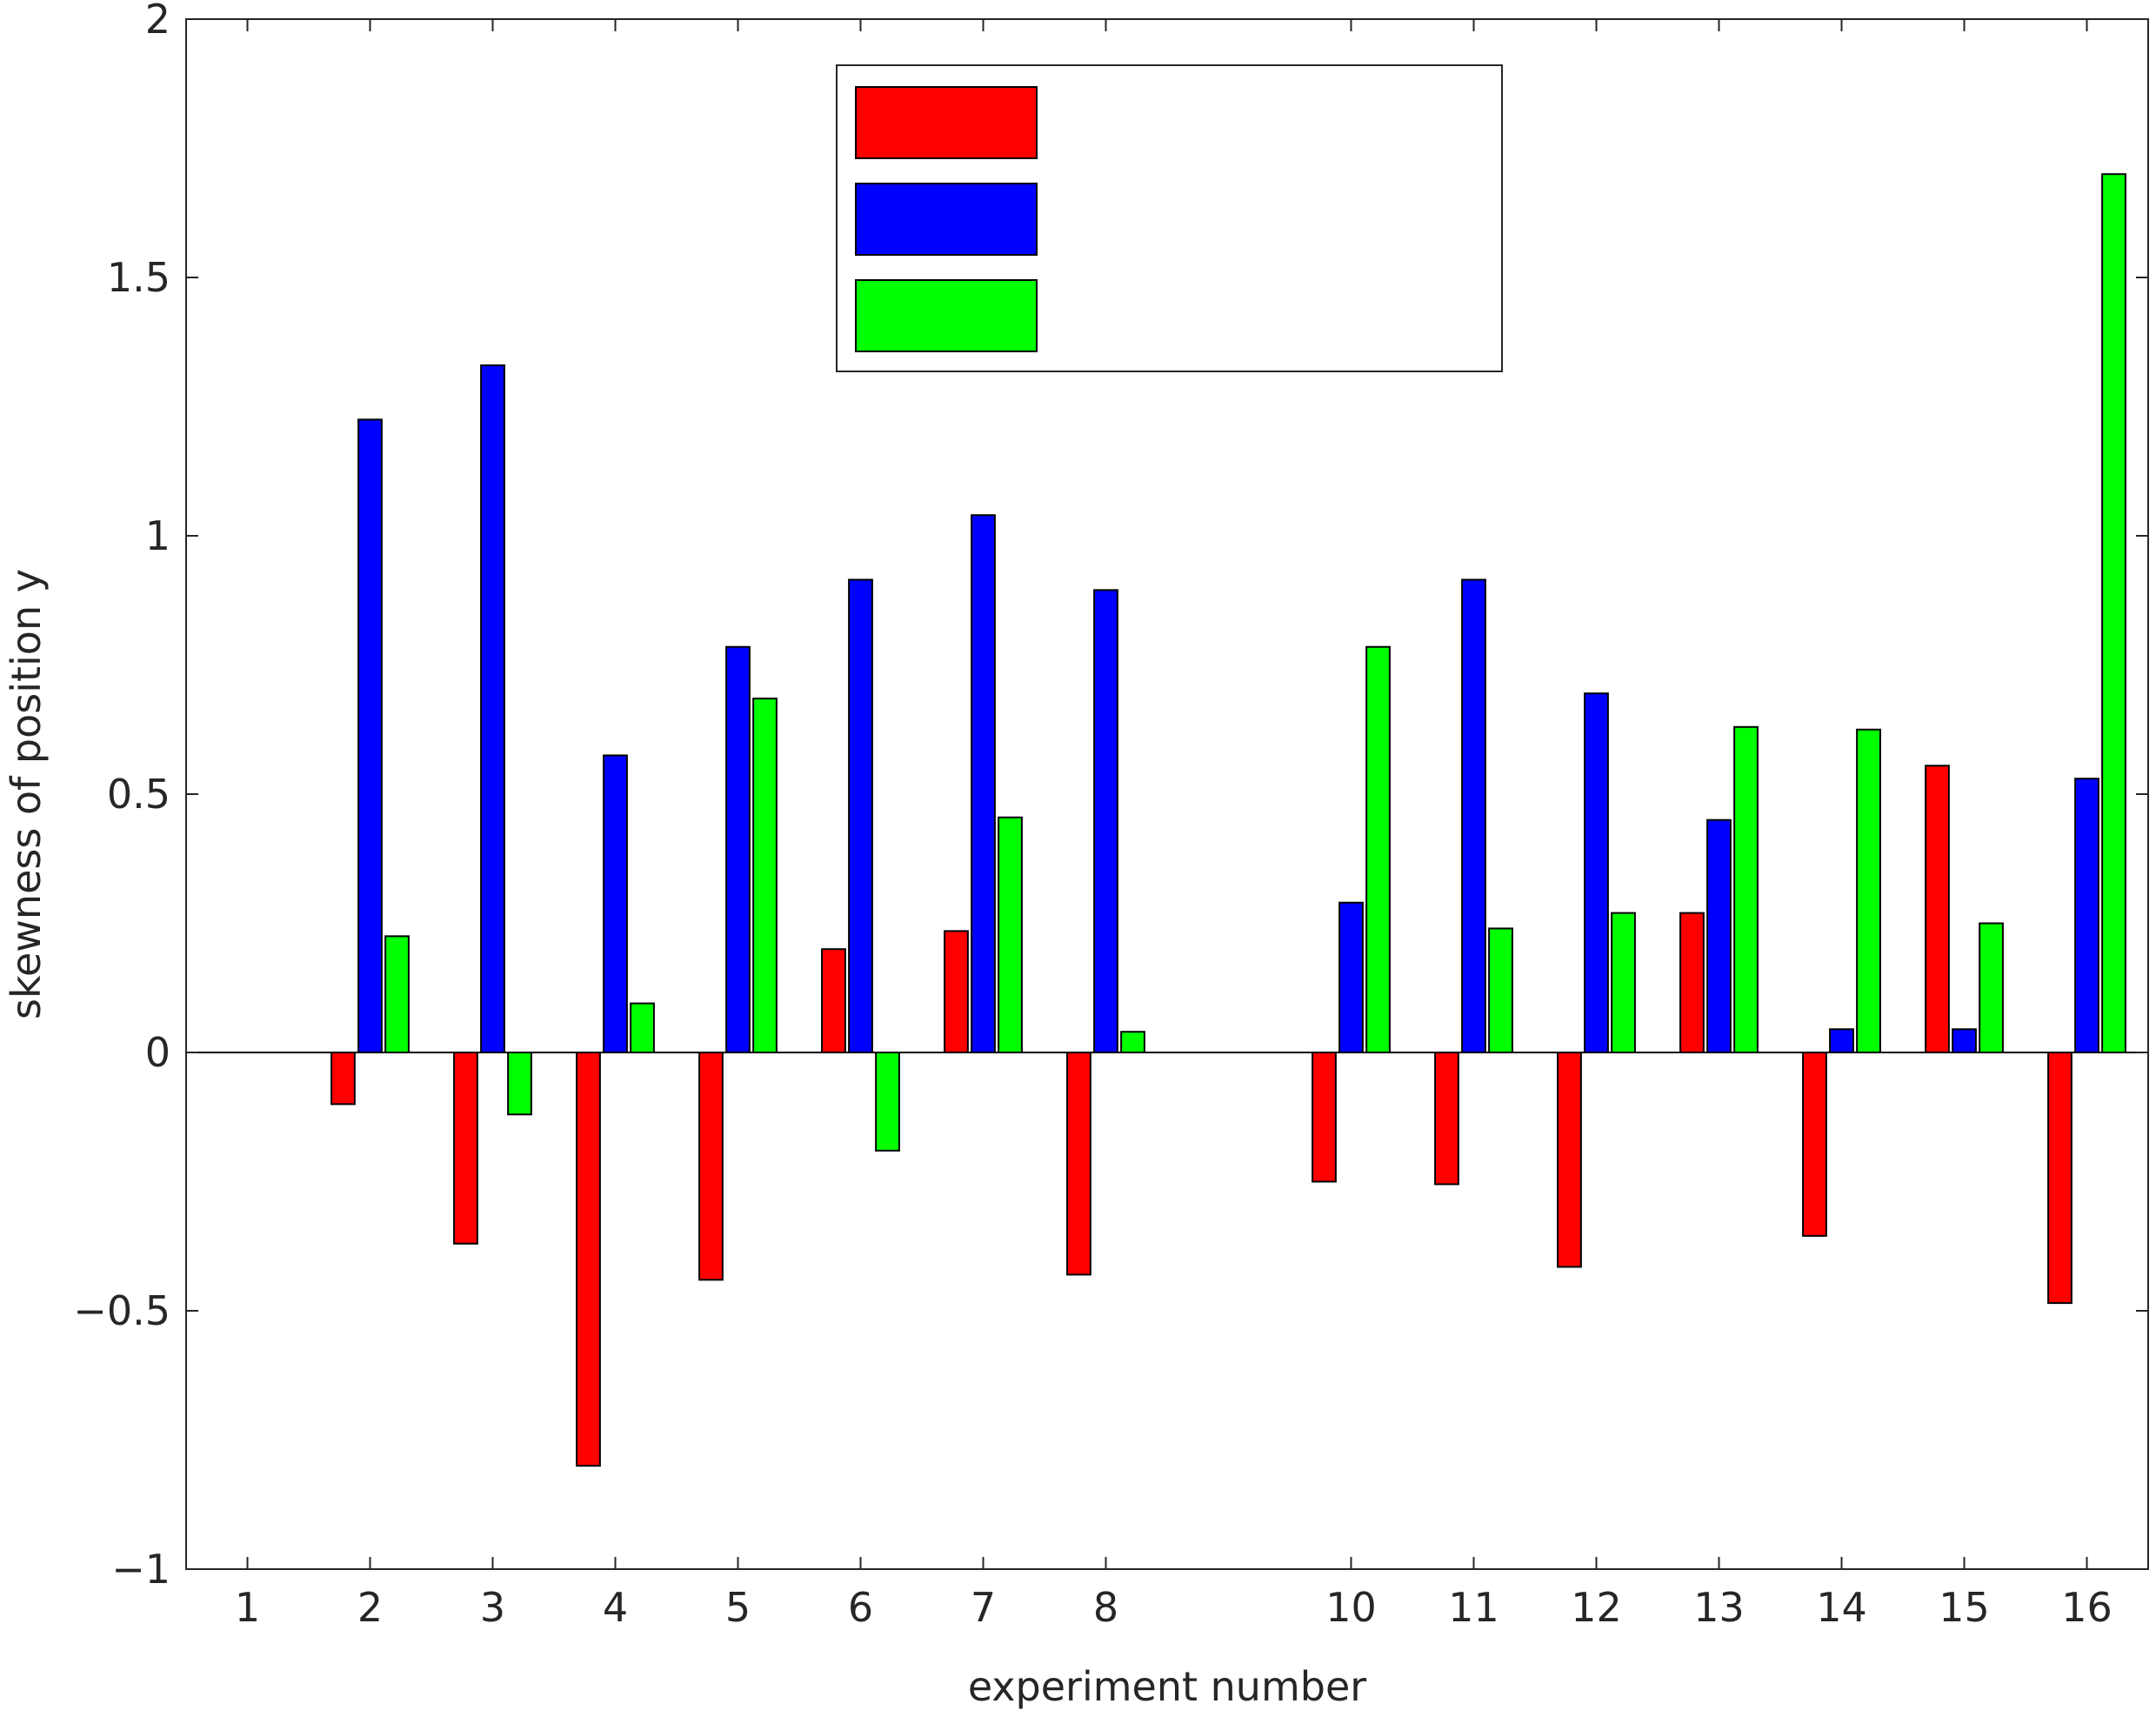 The image size is (2156, 1717). Describe the element at coordinates (492, 1607) in the screenshot. I see `x-tick-label: 3` at that location.